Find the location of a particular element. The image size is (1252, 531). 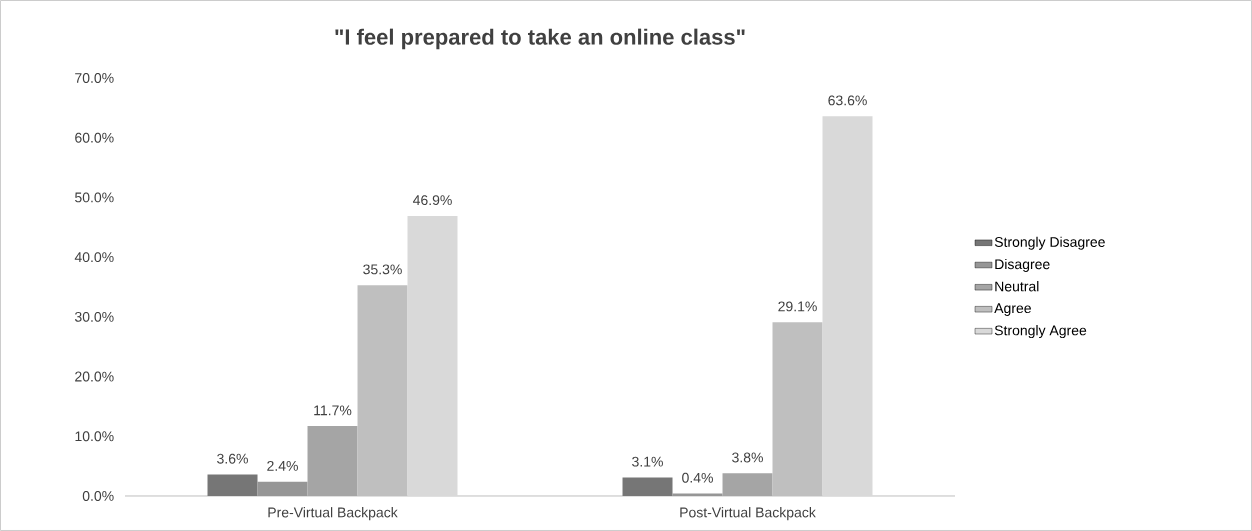

x-tick-label: Post-Virtual Backpack is located at coordinates (748, 514).